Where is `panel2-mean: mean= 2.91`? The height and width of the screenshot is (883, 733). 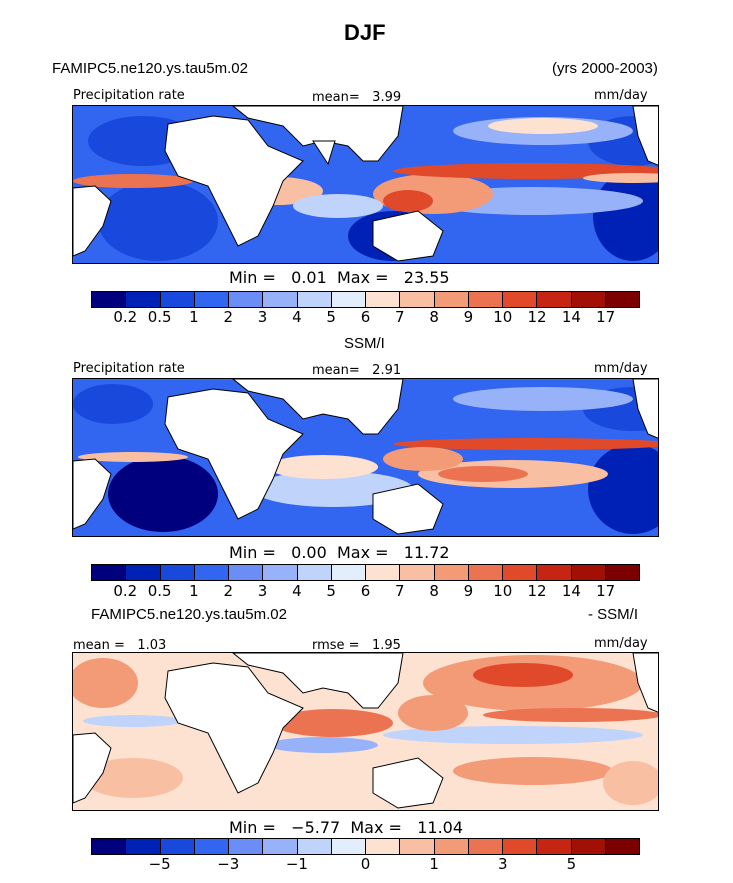 panel2-mean: mean= 2.91 is located at coordinates (357, 370).